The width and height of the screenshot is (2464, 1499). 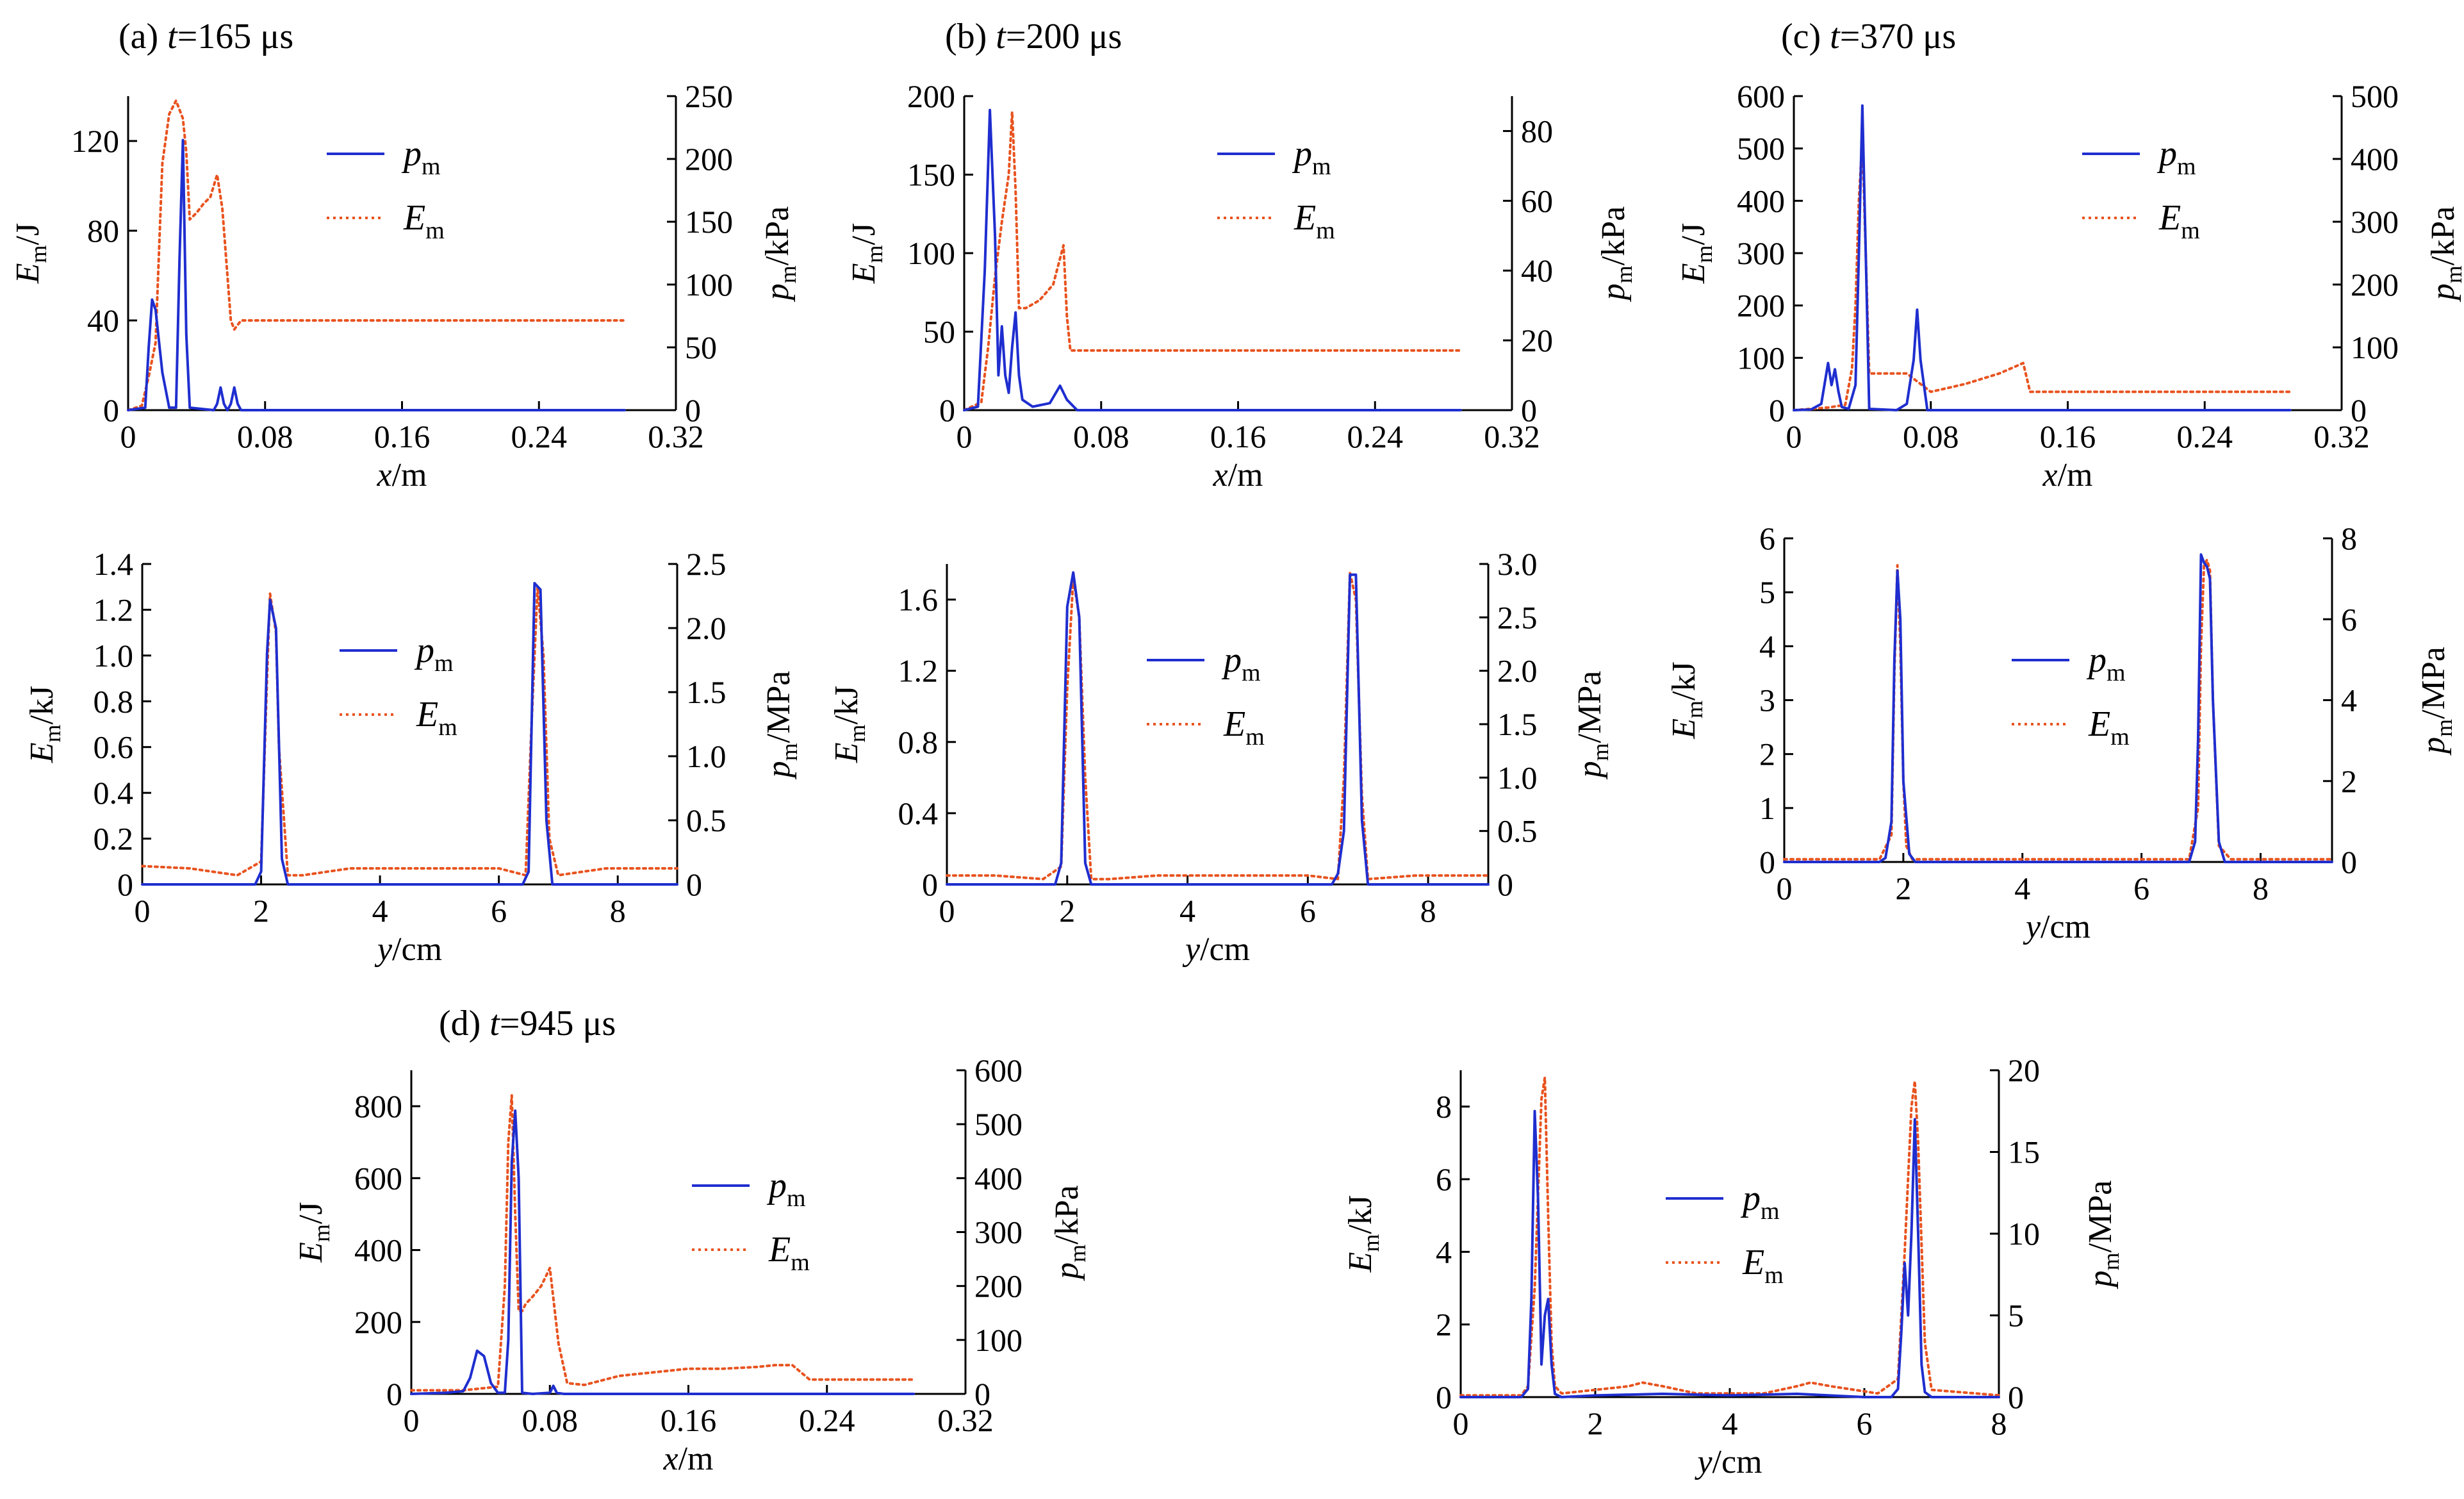 What do you see at coordinates (206, 36) in the screenshot?
I see `panel-title: (a) t=165 μs` at bounding box center [206, 36].